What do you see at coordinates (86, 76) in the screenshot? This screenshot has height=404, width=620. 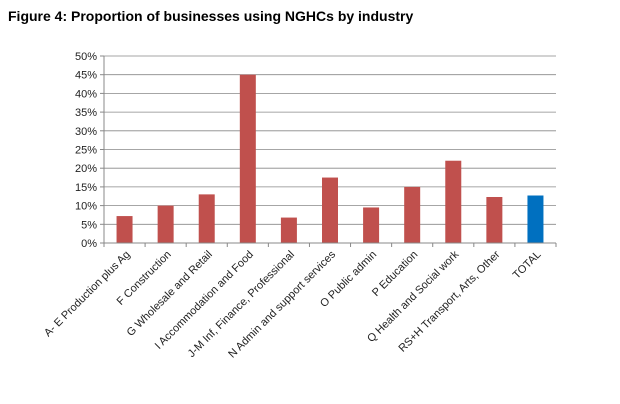 I see `y-tick-label: 45%` at bounding box center [86, 76].